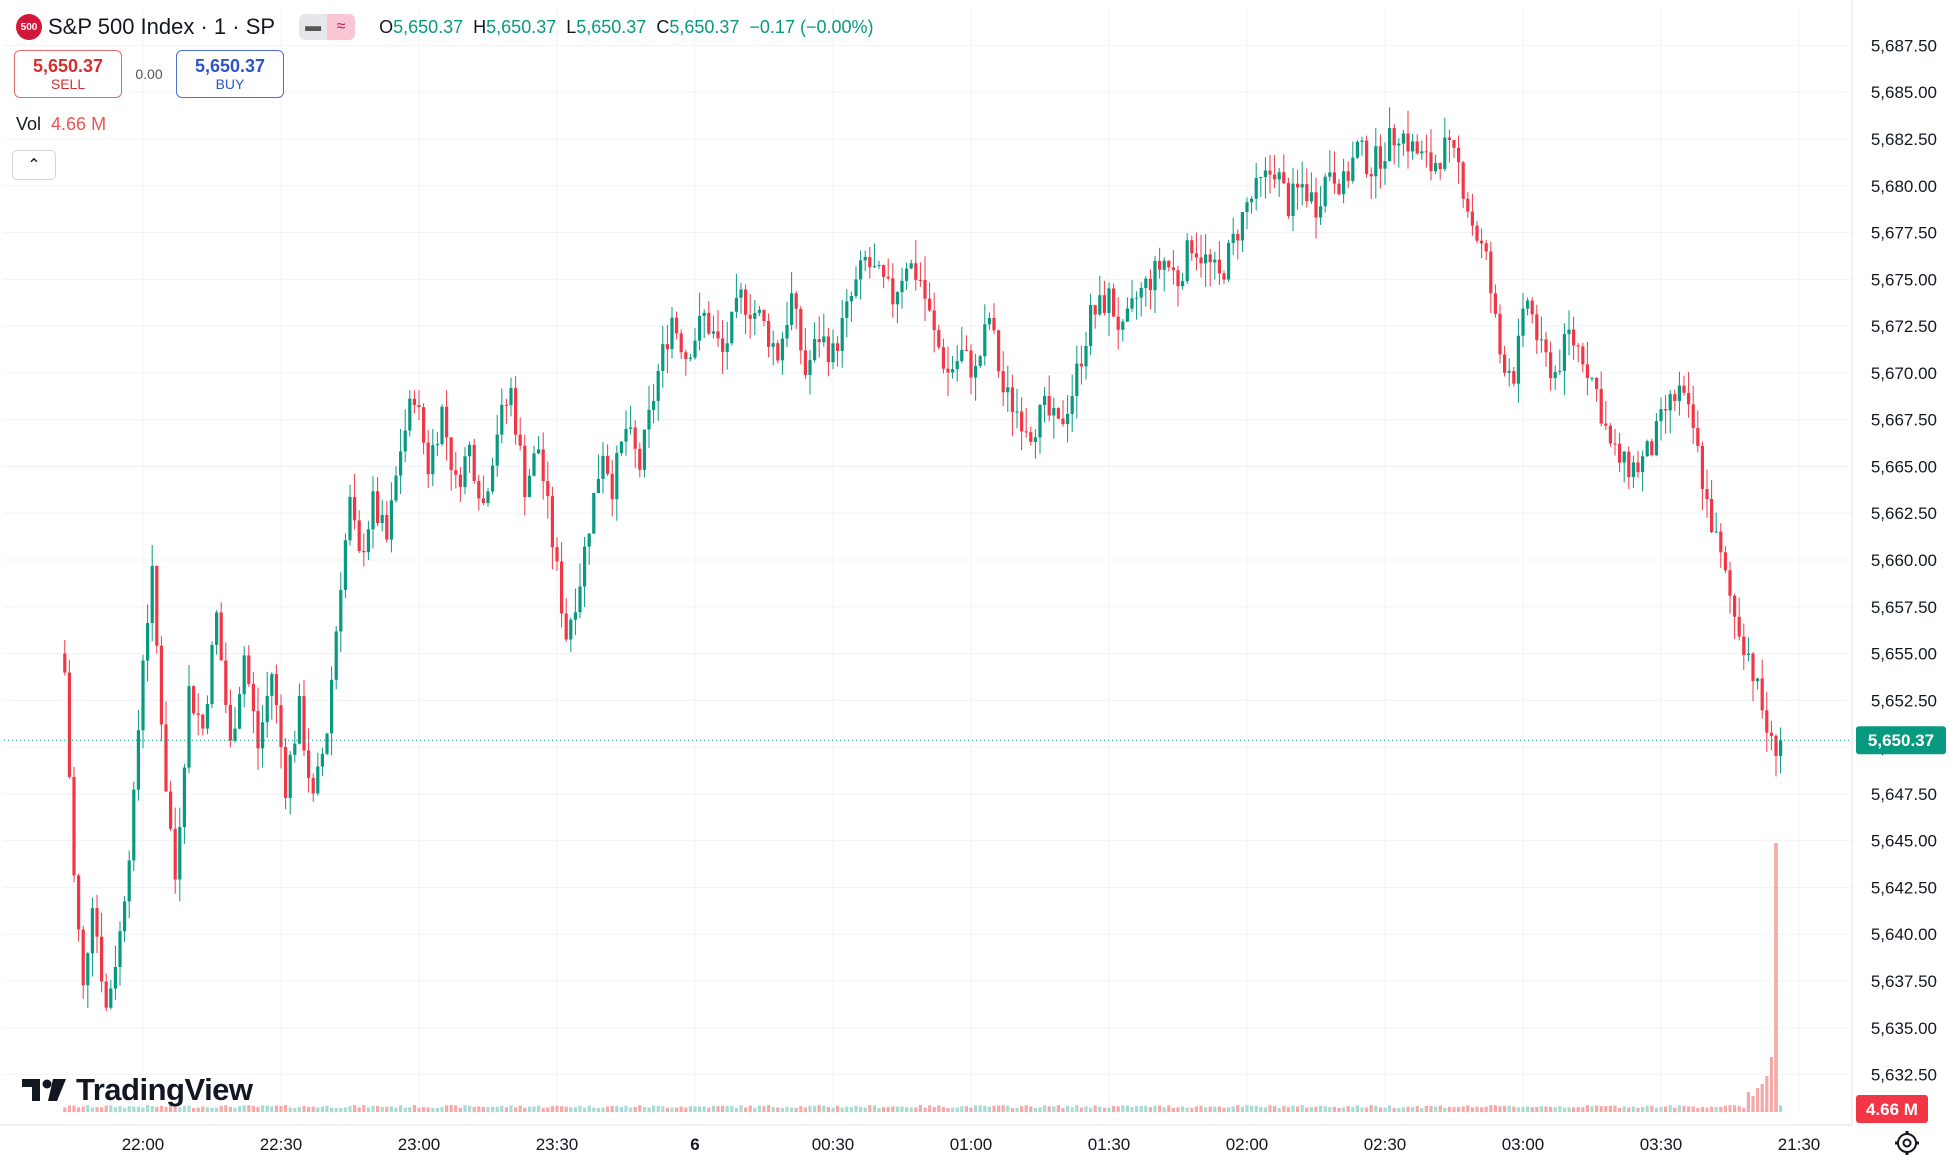 This screenshot has height=1167, width=1957. I want to click on collapse-button: ⌃, so click(34, 165).